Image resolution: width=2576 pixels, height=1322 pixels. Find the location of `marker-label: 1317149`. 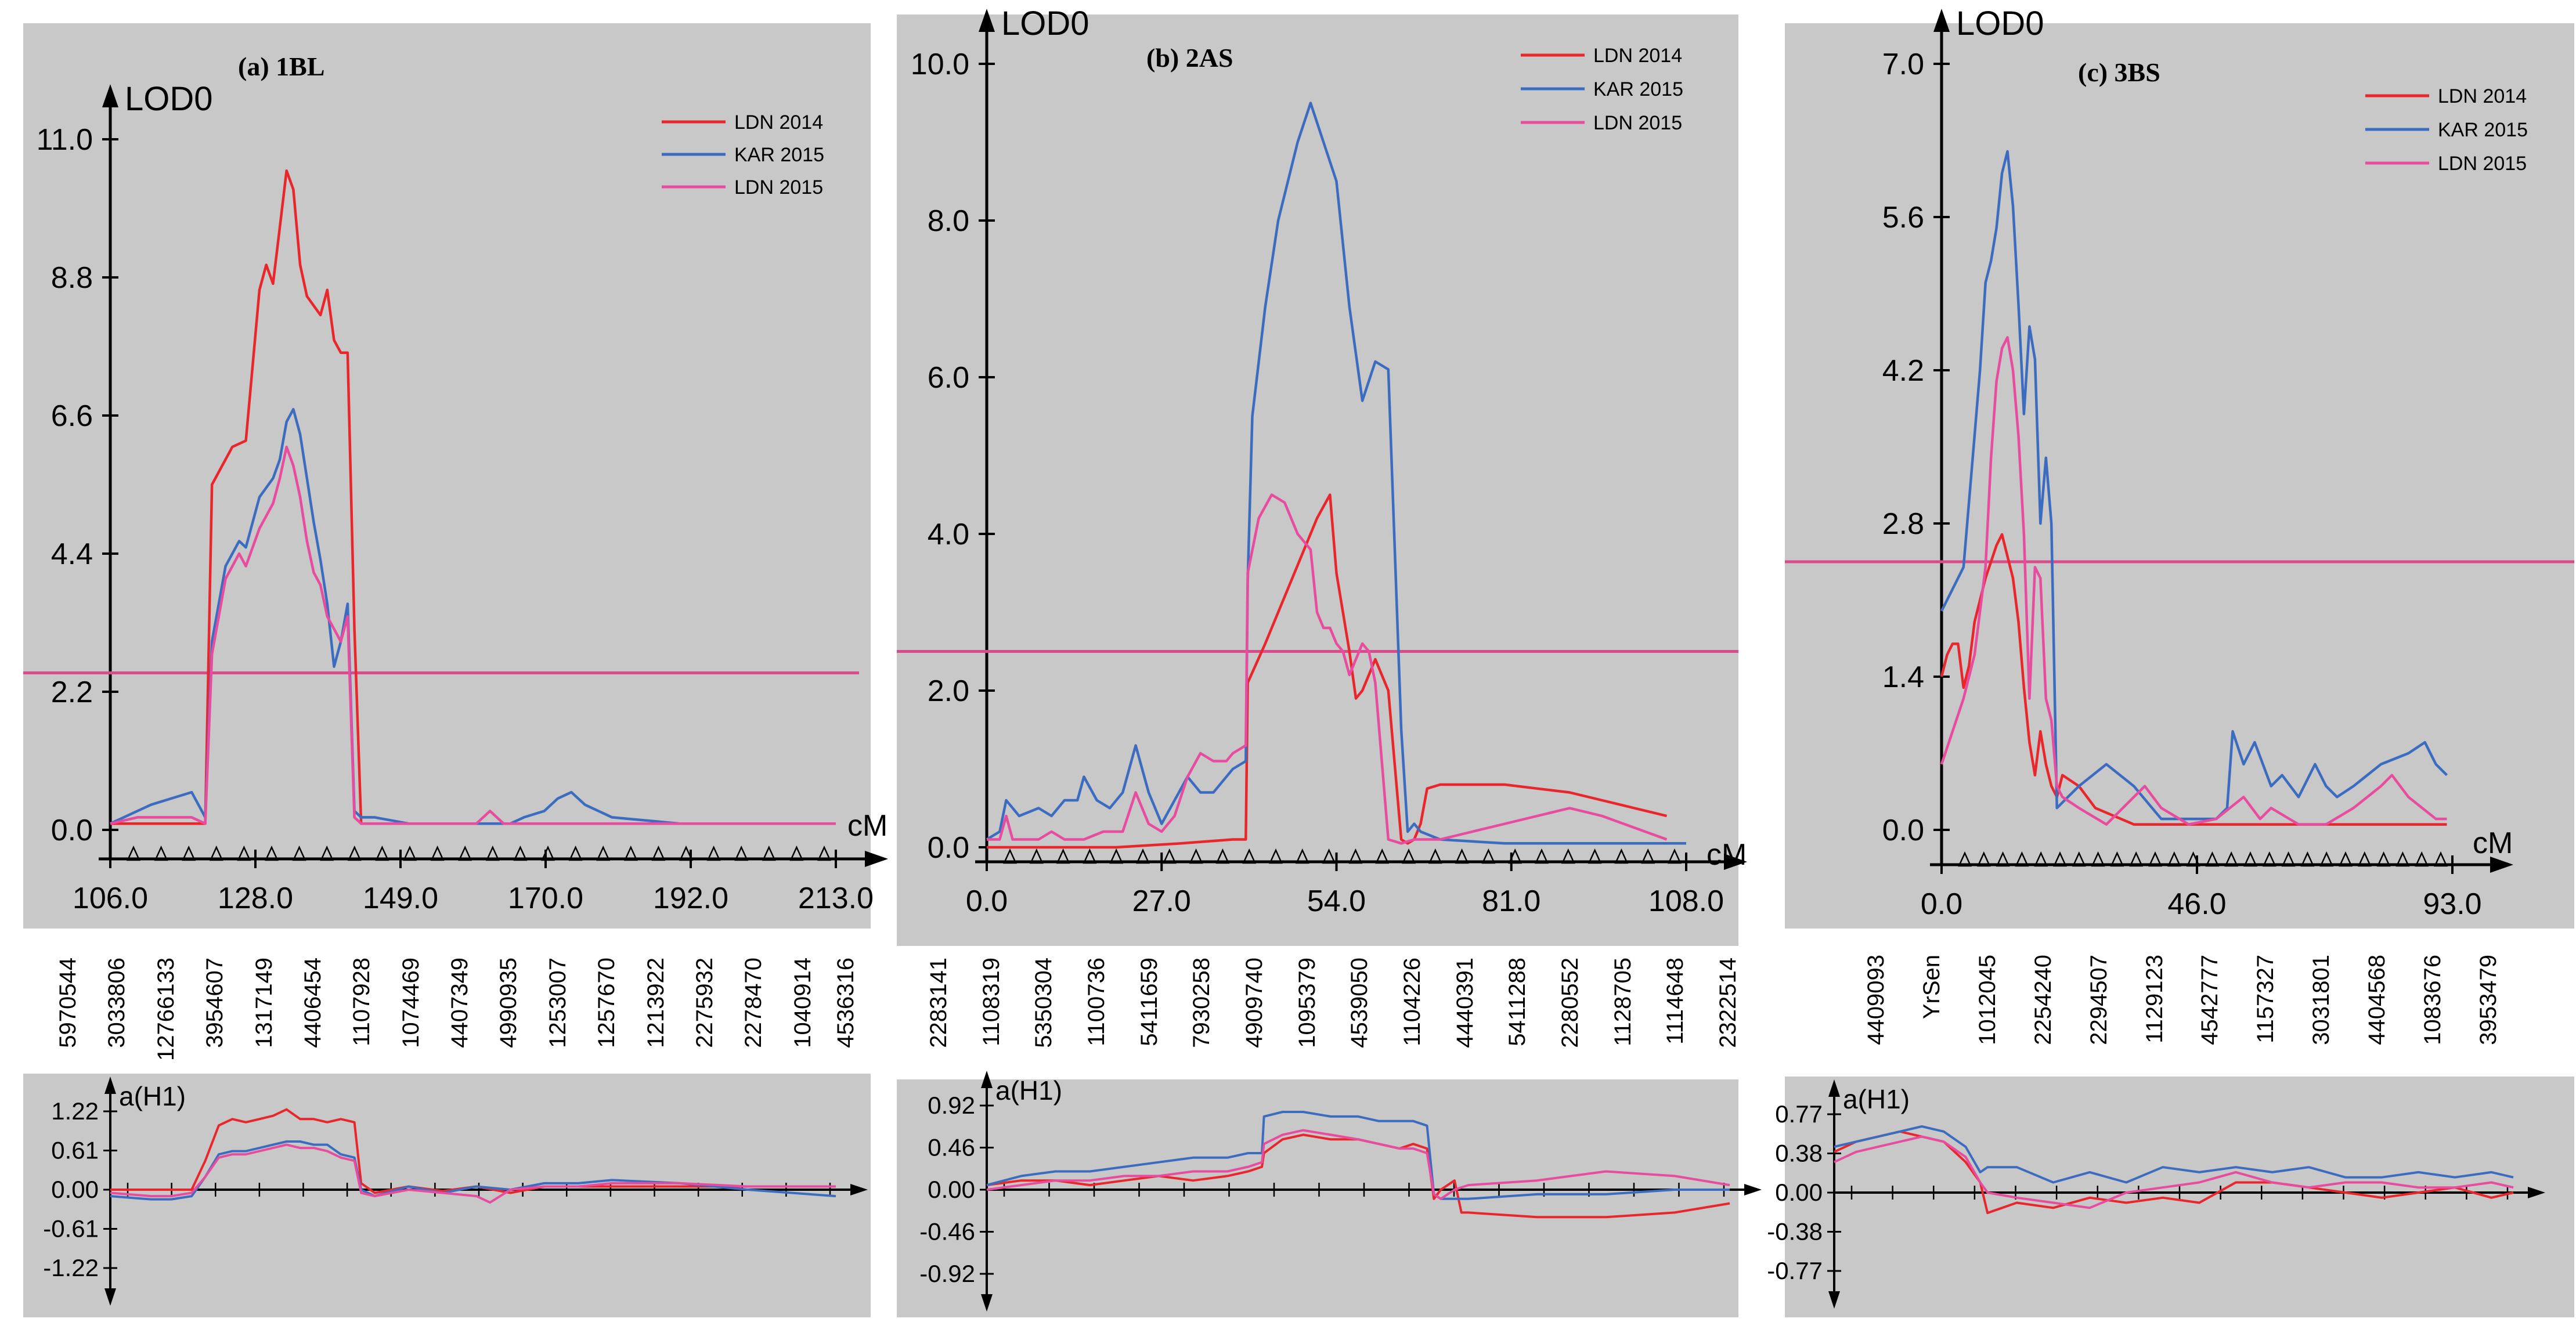

marker-label: 1317149 is located at coordinates (264, 1003).